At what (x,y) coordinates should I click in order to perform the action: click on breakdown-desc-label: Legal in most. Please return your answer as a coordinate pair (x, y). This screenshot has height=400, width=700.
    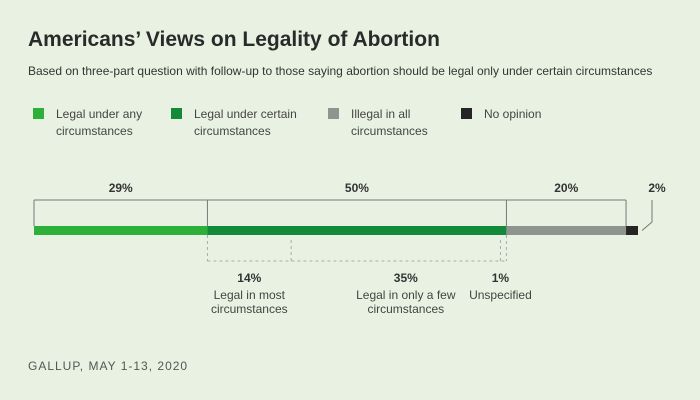
    Looking at the image, I should click on (250, 295).